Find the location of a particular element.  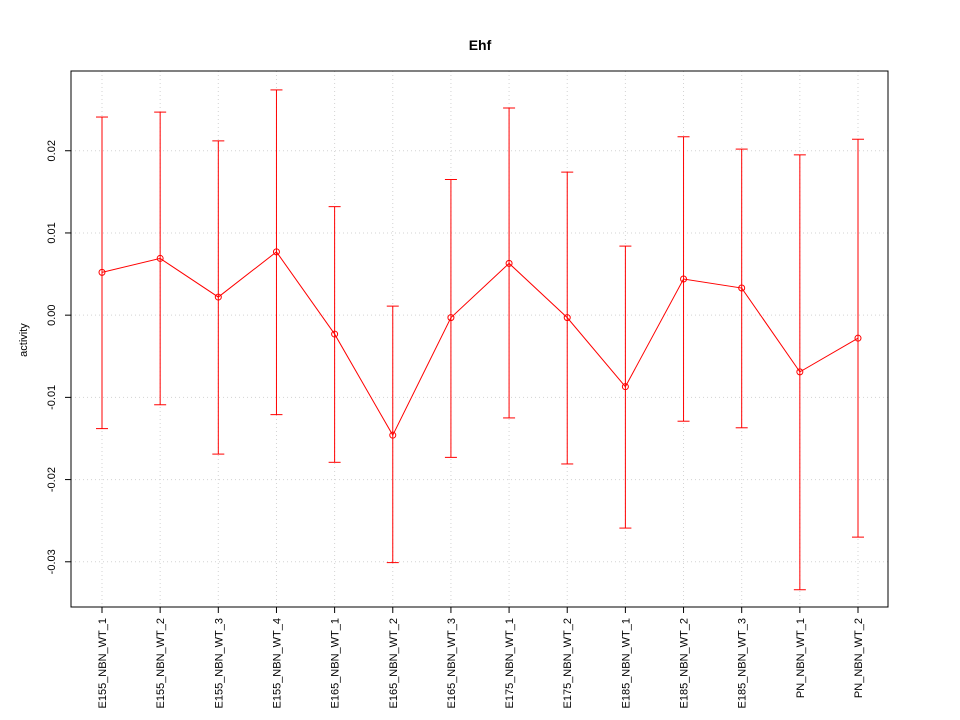

x-tick-label: PN_NBN_WT_1 is located at coordinates (801, 658).